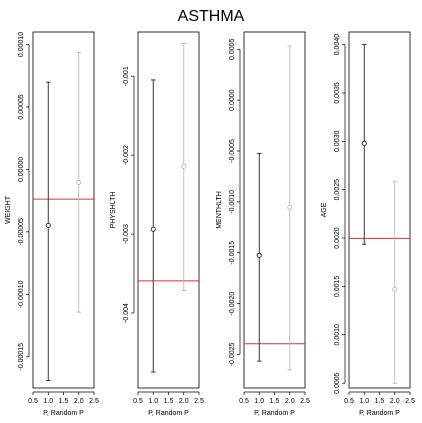 The height and width of the screenshot is (423, 422). What do you see at coordinates (21, 44) in the screenshot?
I see `y-tick-label: 0.00010` at bounding box center [21, 44].